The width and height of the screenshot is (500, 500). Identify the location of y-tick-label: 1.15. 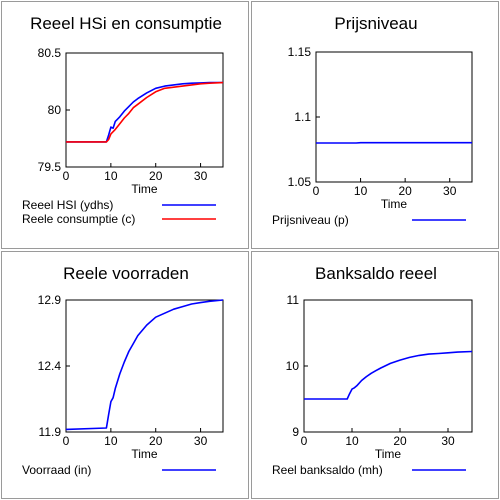
(300, 52).